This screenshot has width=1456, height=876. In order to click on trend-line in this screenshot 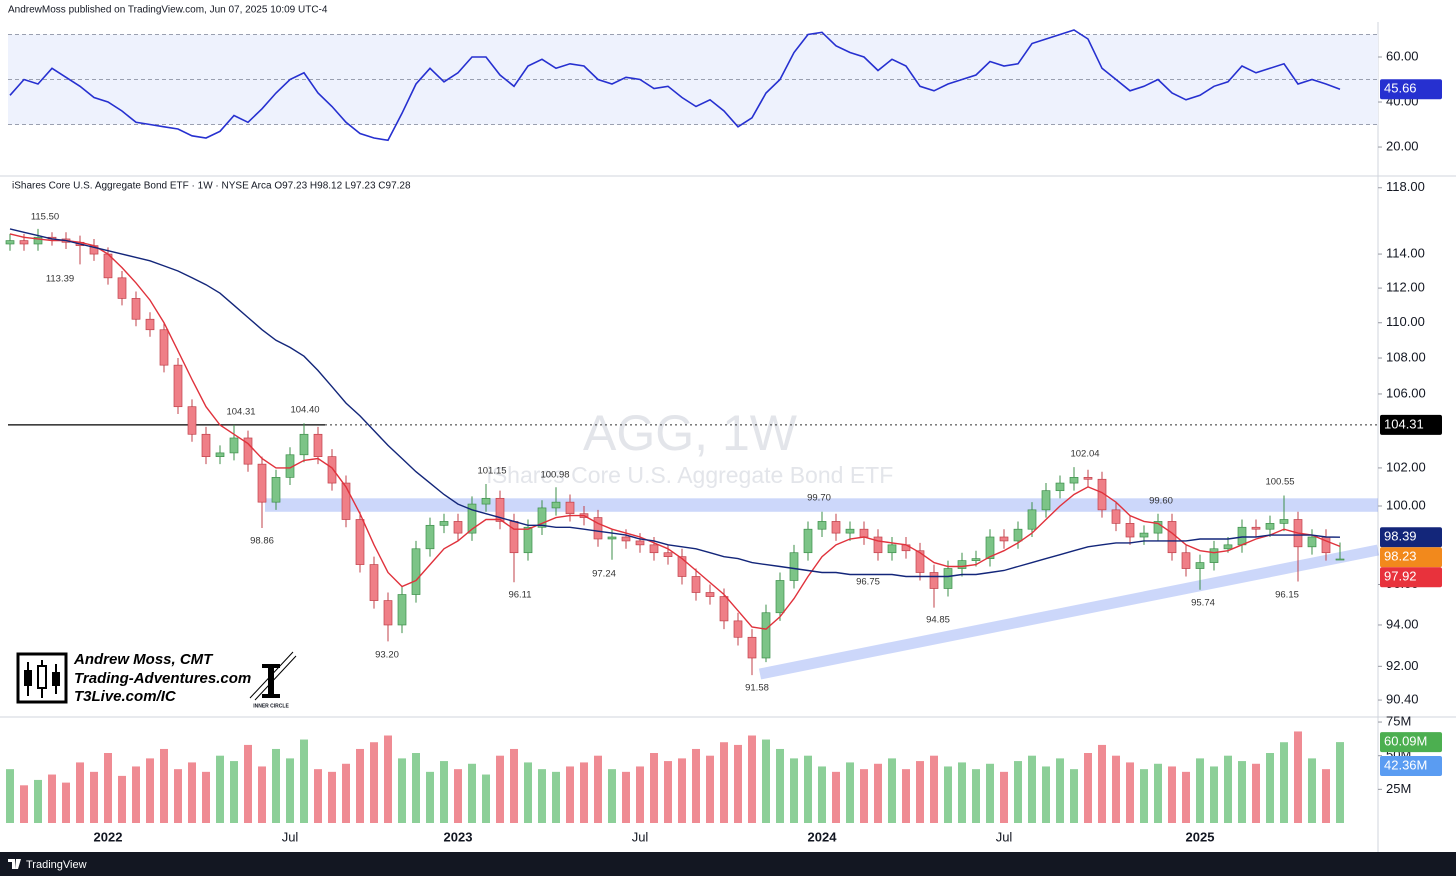, I will do `click(1069, 612)`.